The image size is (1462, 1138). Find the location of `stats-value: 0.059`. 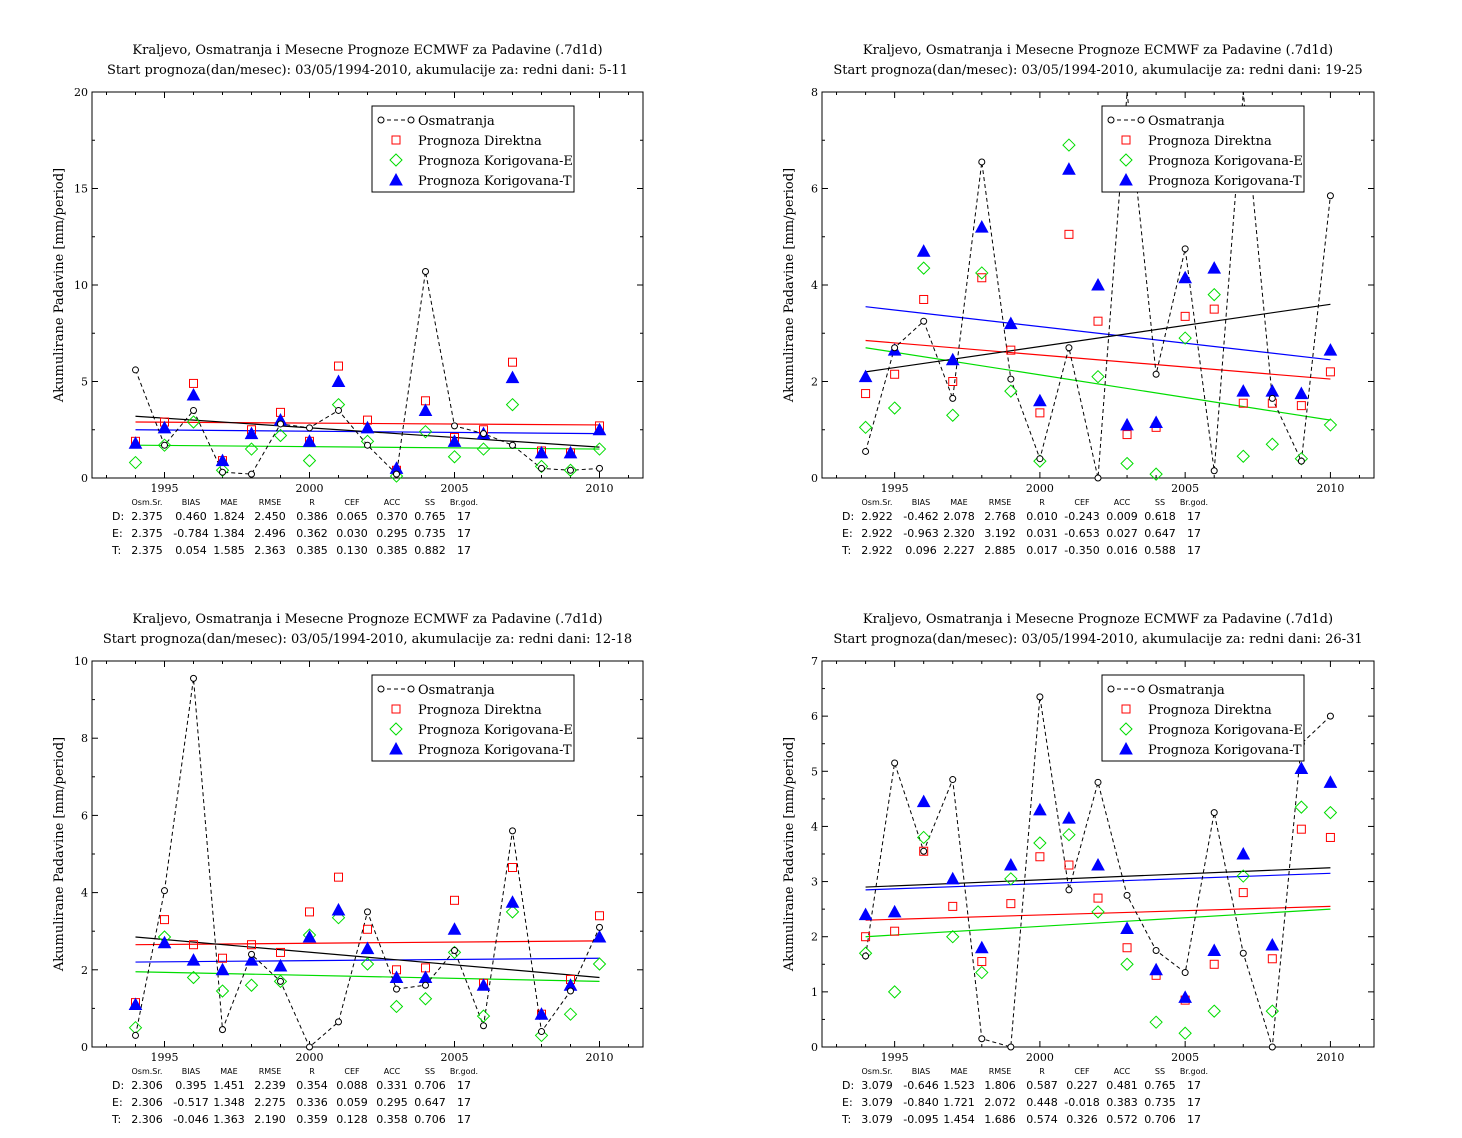

stats-value: 0.059 is located at coordinates (352, 1102).